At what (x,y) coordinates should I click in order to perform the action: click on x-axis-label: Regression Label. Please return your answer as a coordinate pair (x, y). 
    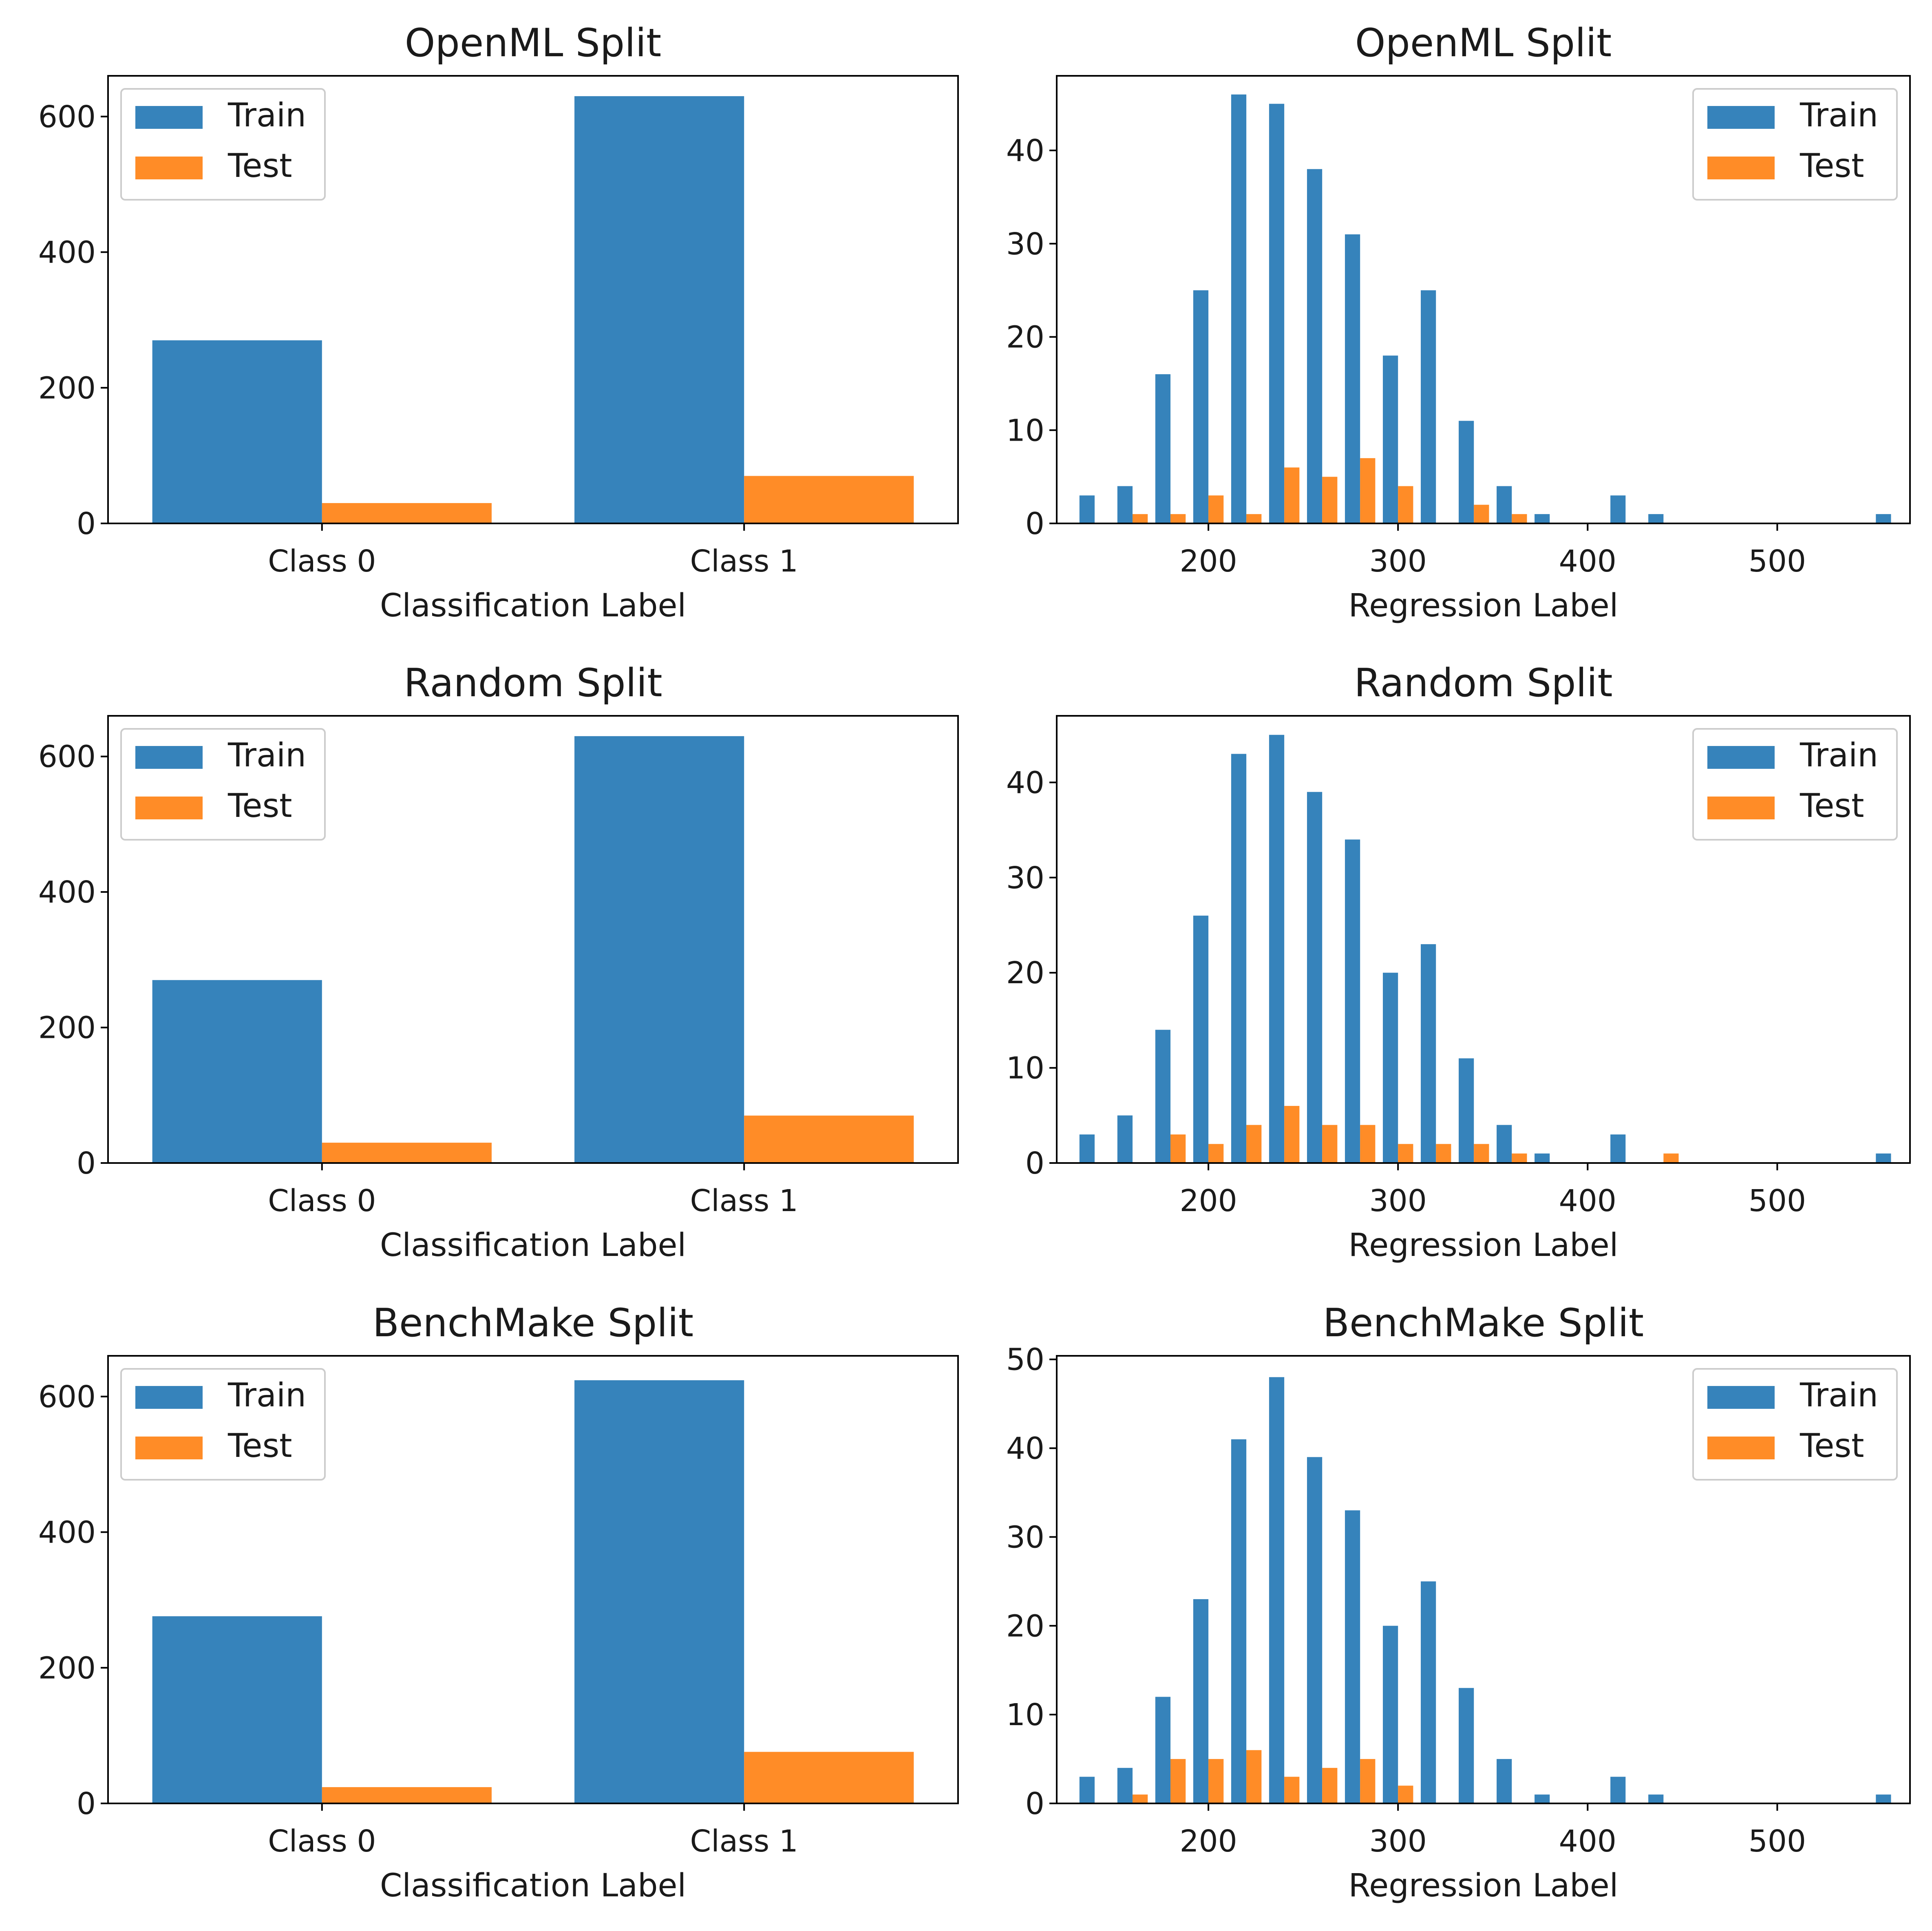
    Looking at the image, I should click on (1483, 1886).